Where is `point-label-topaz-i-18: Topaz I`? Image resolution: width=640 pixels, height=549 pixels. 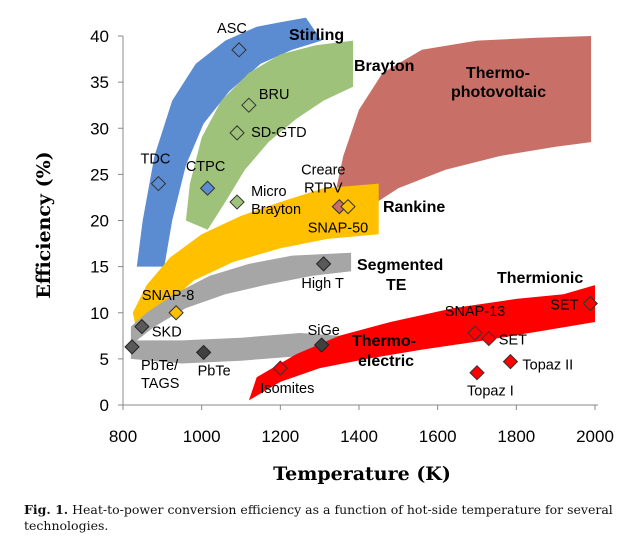
point-label-topaz-i-18: Topaz I is located at coordinates (490, 392).